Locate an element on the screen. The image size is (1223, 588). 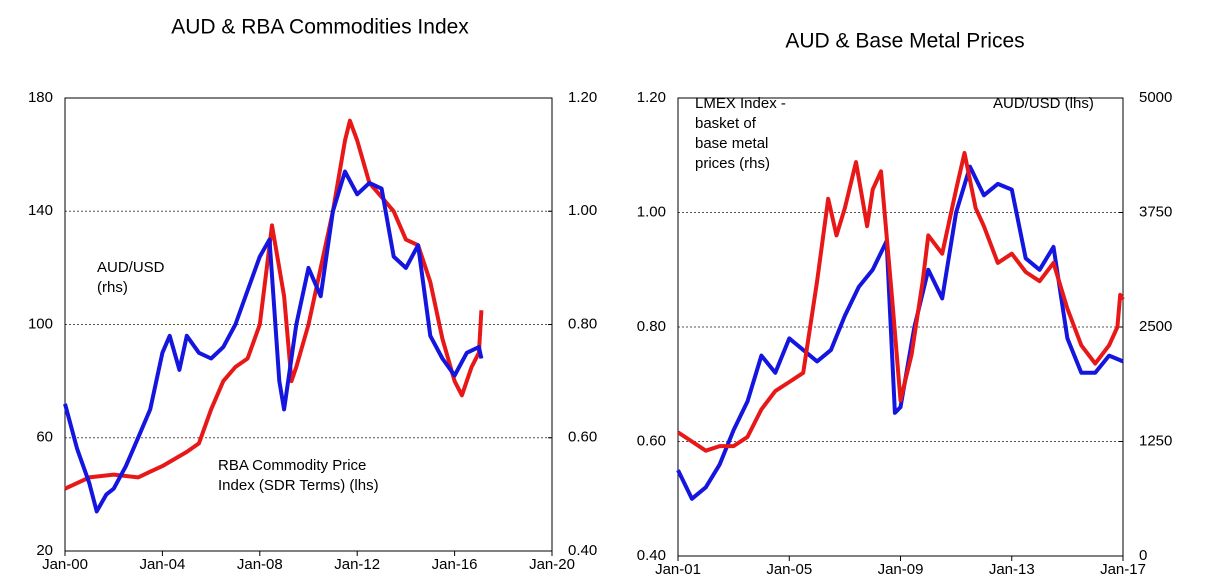
y2-tick-label: 1.00 is located at coordinates (582, 210).